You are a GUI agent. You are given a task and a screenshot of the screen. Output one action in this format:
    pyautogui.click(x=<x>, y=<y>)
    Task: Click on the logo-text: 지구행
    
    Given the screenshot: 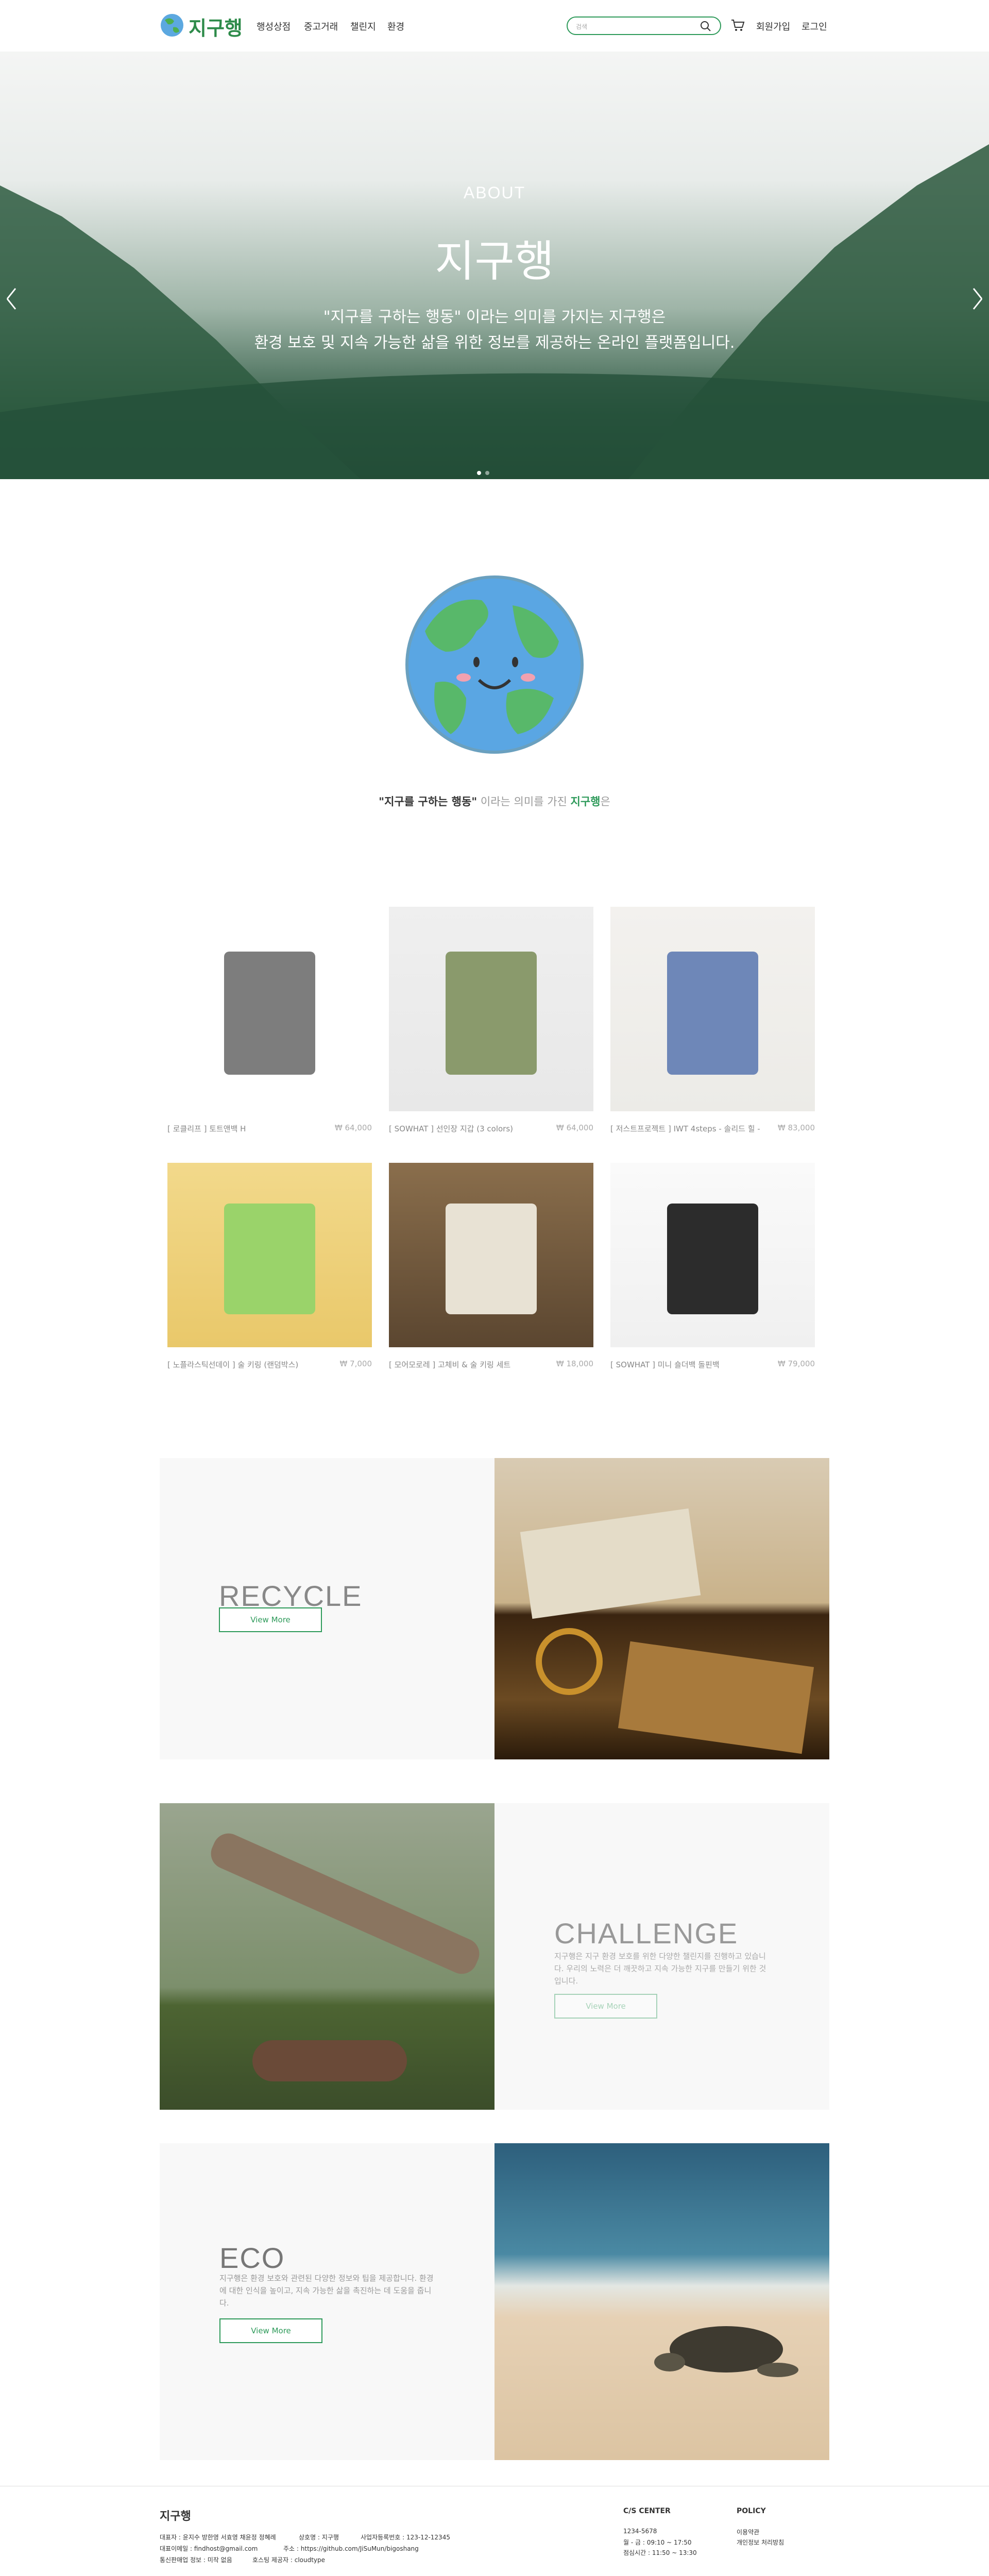 What is the action you would take?
    pyautogui.click(x=216, y=28)
    